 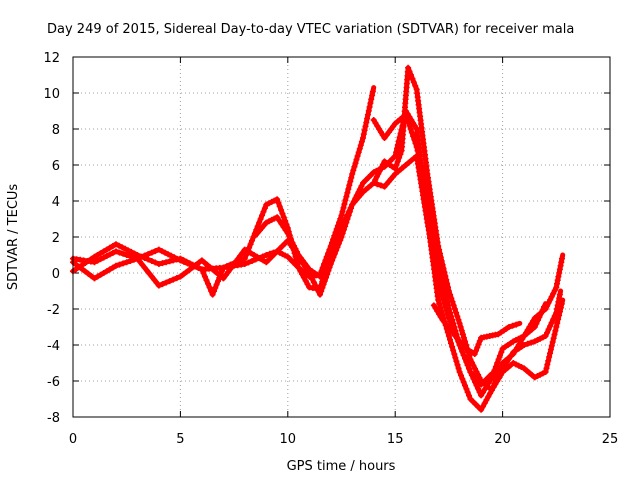 I want to click on y-axis-label: SDTVAR / TECUs, so click(x=13, y=237).